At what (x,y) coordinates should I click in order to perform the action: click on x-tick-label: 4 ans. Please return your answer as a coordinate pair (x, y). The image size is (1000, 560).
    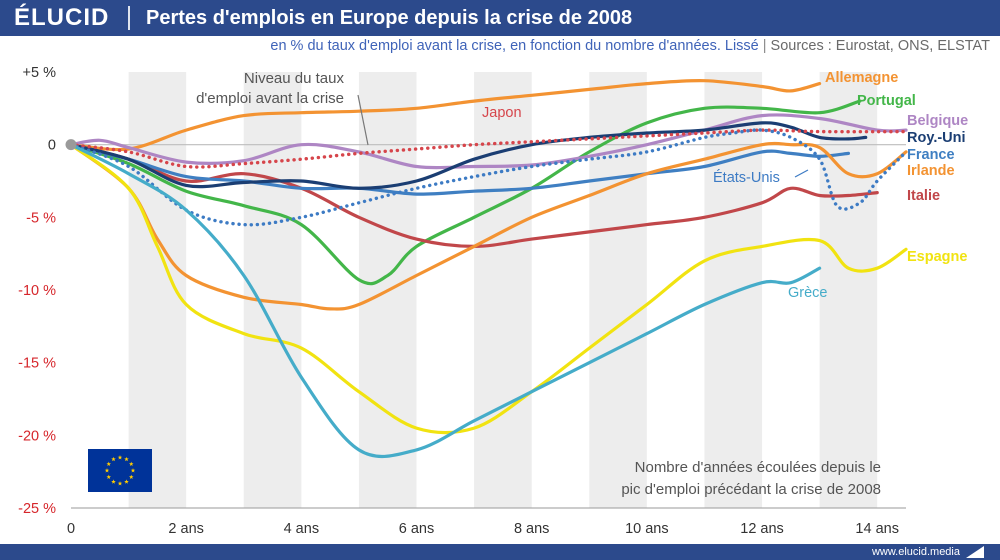
    Looking at the image, I should click on (301, 529).